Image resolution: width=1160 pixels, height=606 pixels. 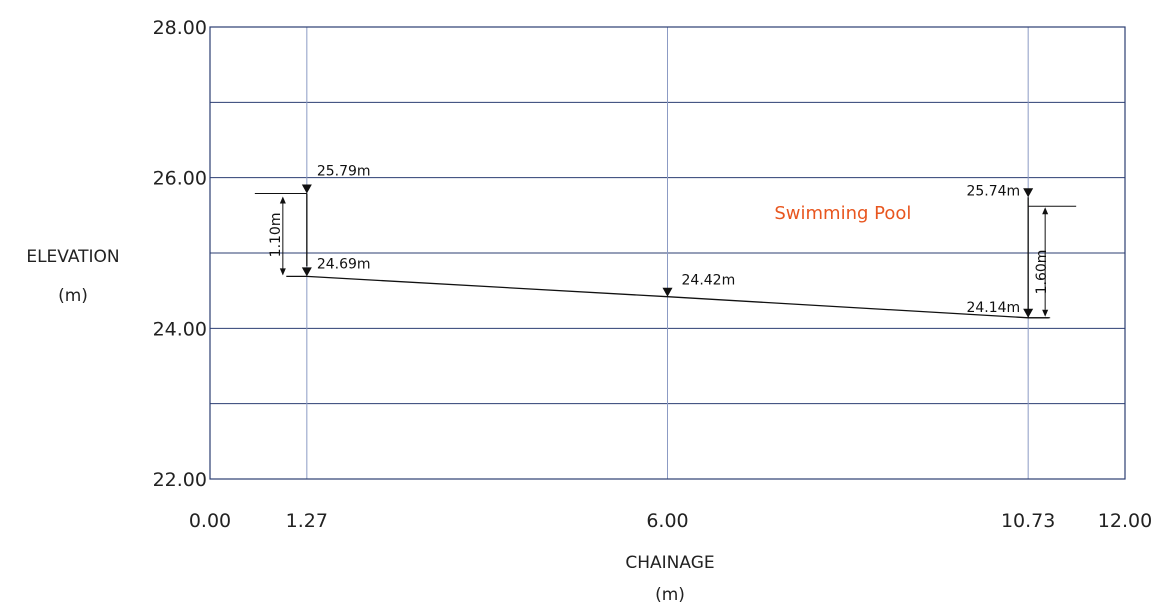 What do you see at coordinates (344, 171) in the screenshot?
I see `level-label: 25.79m` at bounding box center [344, 171].